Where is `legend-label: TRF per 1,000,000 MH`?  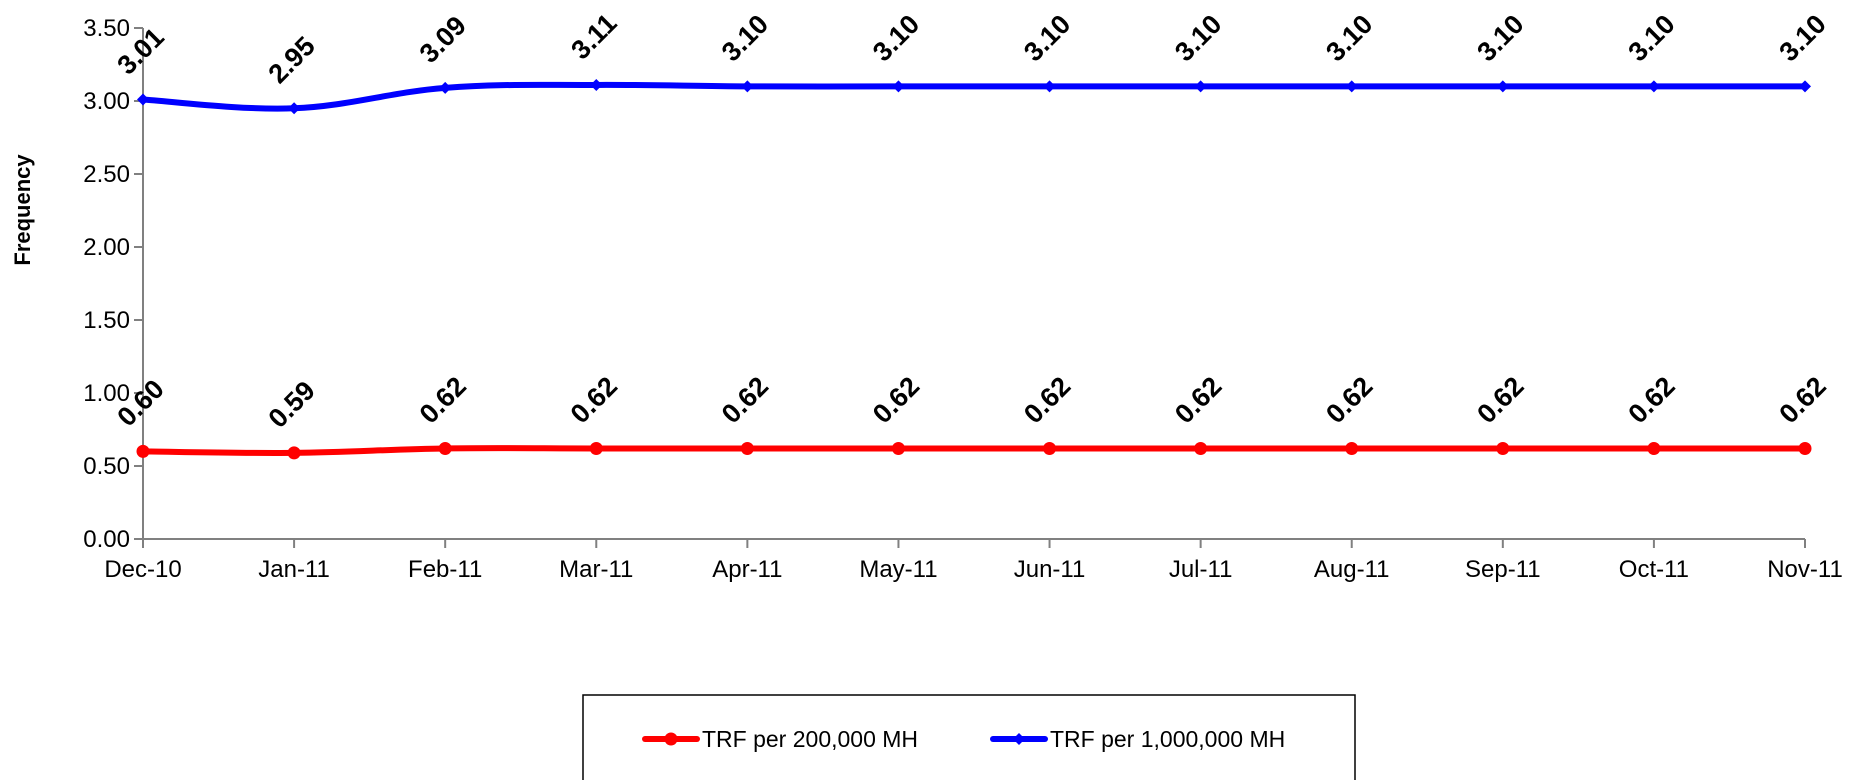 legend-label: TRF per 1,000,000 MH is located at coordinates (1167, 739).